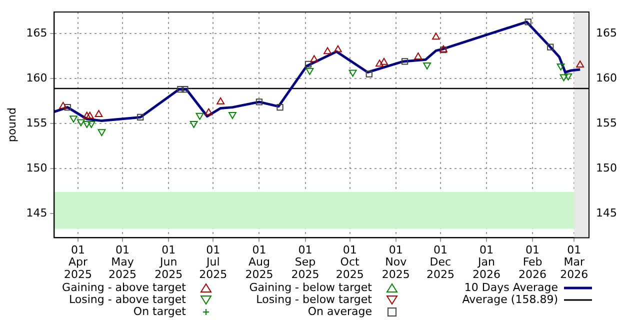  I want to click on y-tick-label: 155, so click(37, 123).